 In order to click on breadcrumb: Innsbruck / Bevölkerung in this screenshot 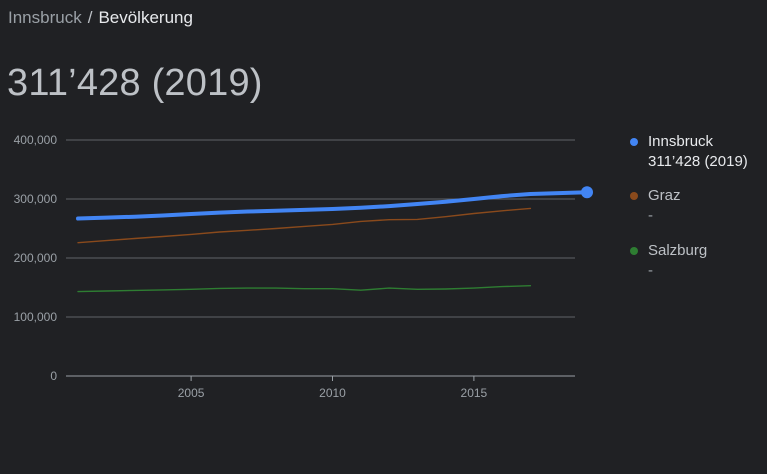, I will do `click(100, 18)`.